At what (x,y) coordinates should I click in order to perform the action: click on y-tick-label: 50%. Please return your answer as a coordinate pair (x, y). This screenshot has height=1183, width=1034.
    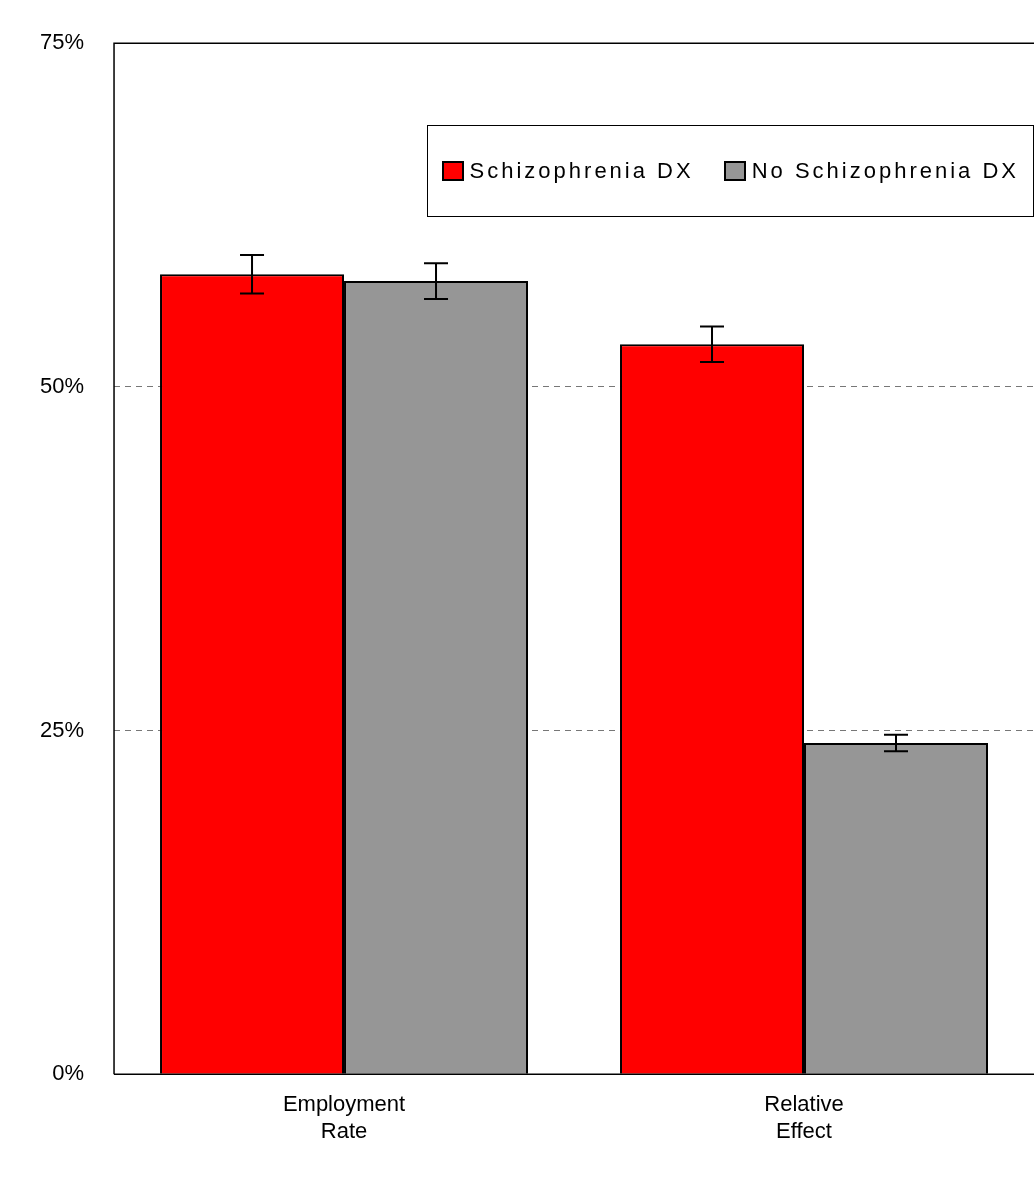
    Looking at the image, I should click on (62, 385).